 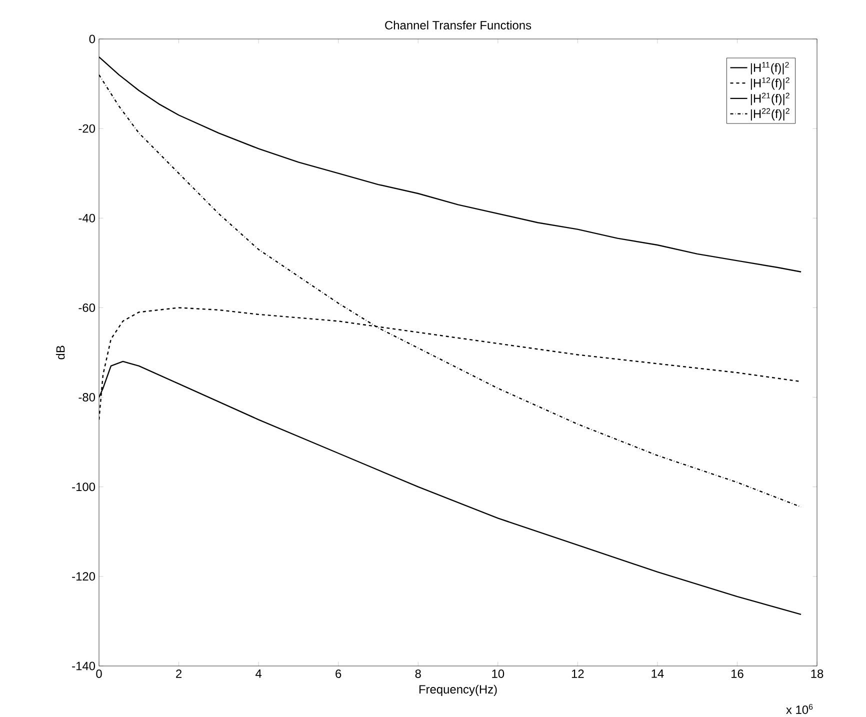 I want to click on y-tick-label: -40, so click(x=87, y=218).